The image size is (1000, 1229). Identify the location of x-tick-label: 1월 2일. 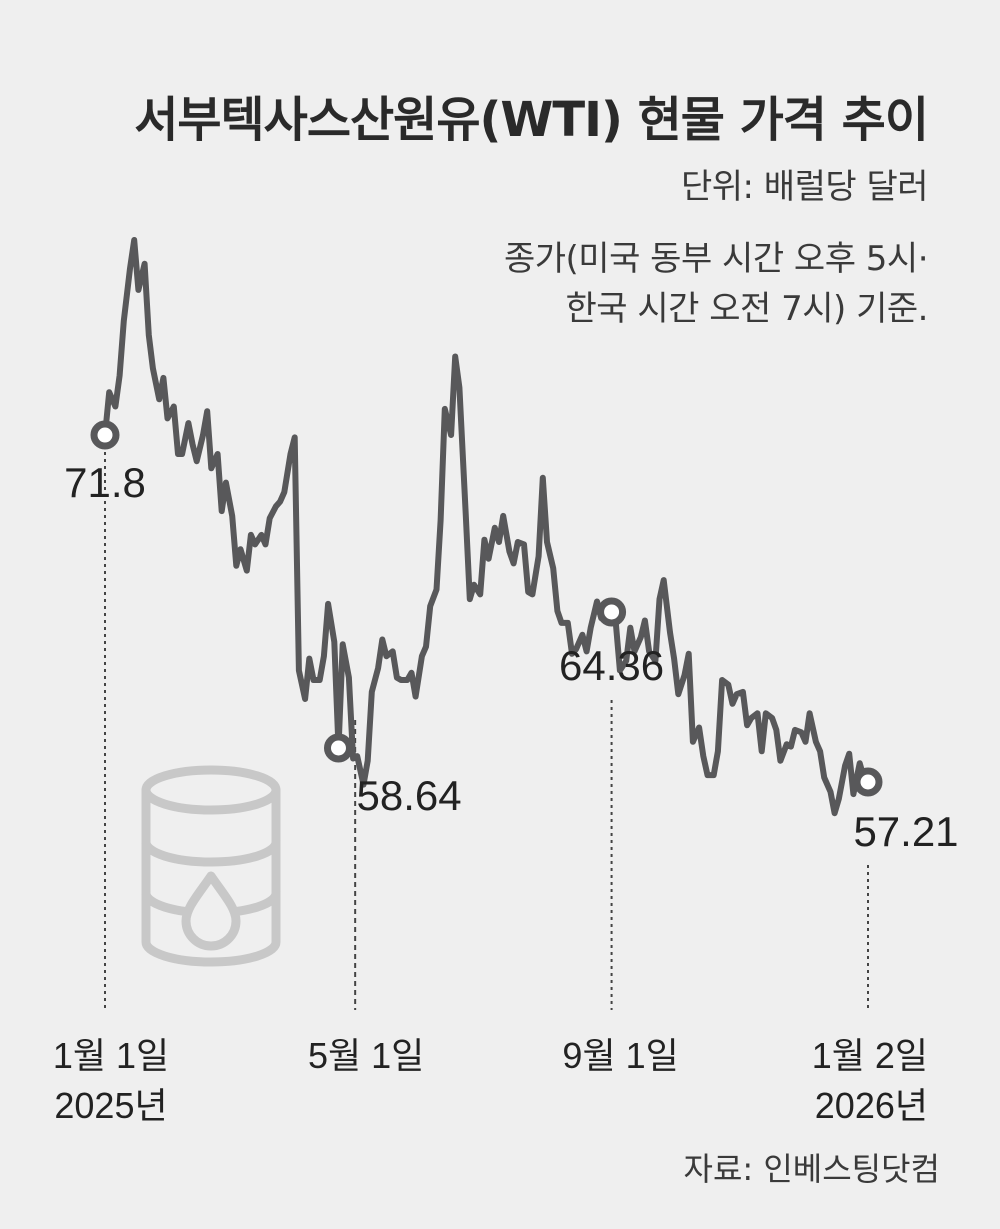
(870, 1055).